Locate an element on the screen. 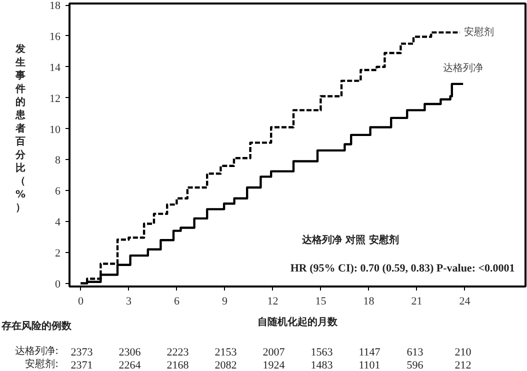  y-tick-label: 12 is located at coordinates (55, 98).